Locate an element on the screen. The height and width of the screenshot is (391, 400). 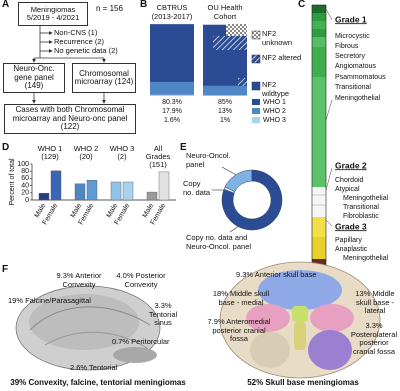
y-axis-label: Percent of total is located at coordinates (12, 182).